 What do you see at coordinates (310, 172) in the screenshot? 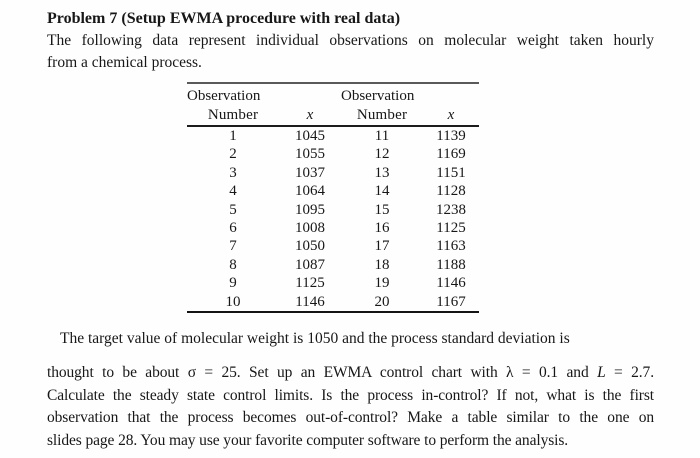
I see `x-value-cell: 1037` at bounding box center [310, 172].